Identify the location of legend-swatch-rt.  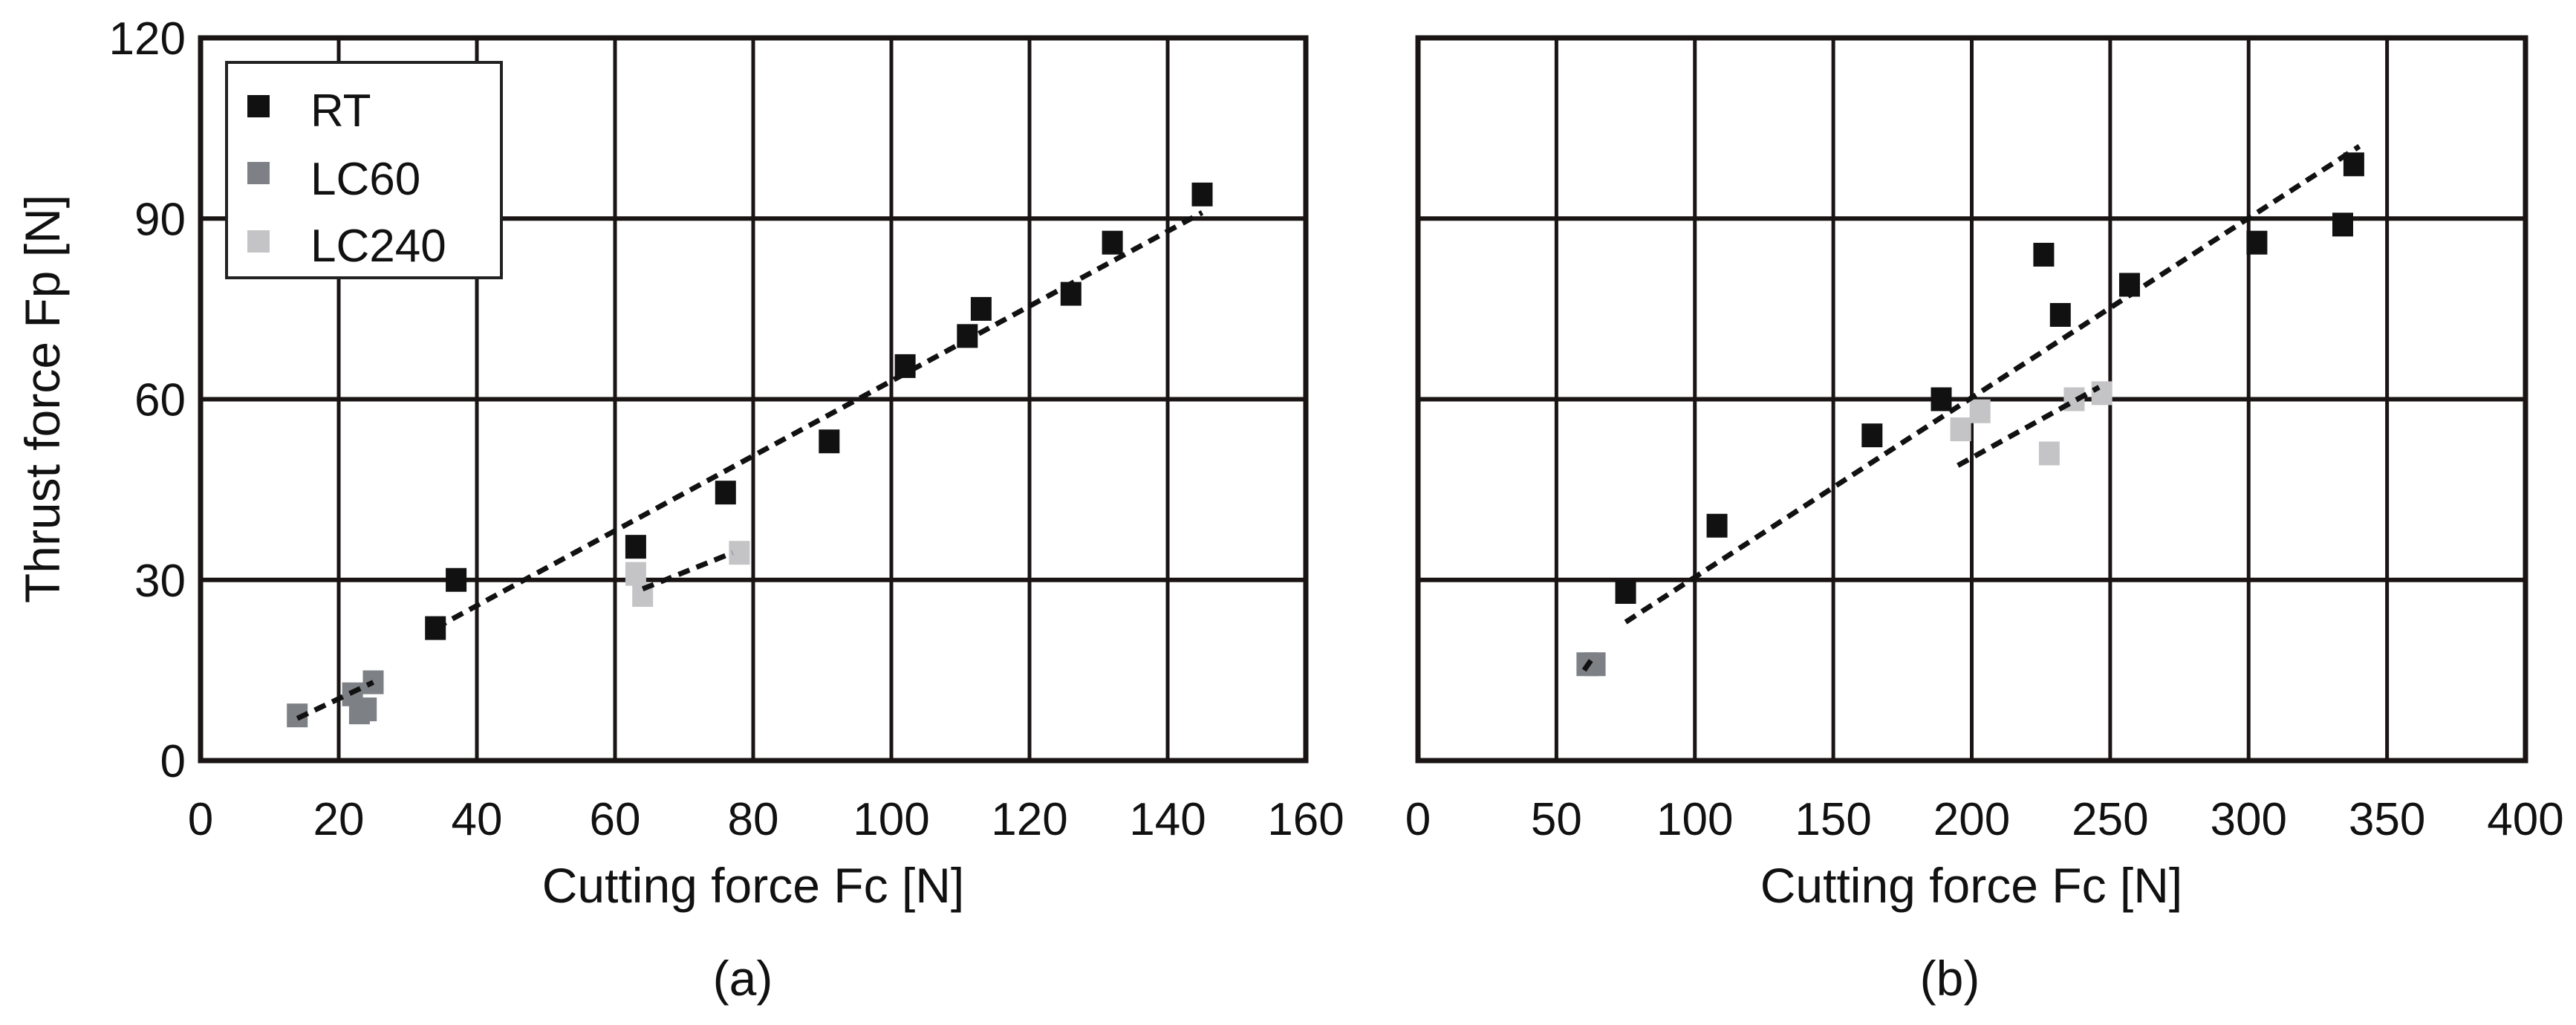
(258, 106).